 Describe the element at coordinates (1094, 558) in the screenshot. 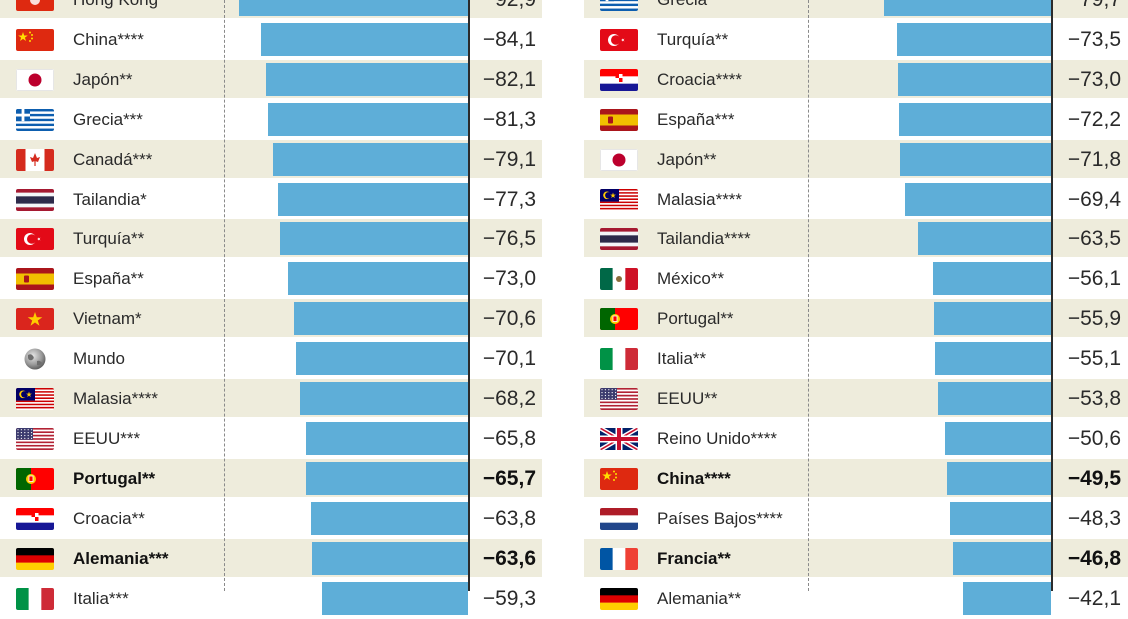

I see `value-label: −46,8` at that location.